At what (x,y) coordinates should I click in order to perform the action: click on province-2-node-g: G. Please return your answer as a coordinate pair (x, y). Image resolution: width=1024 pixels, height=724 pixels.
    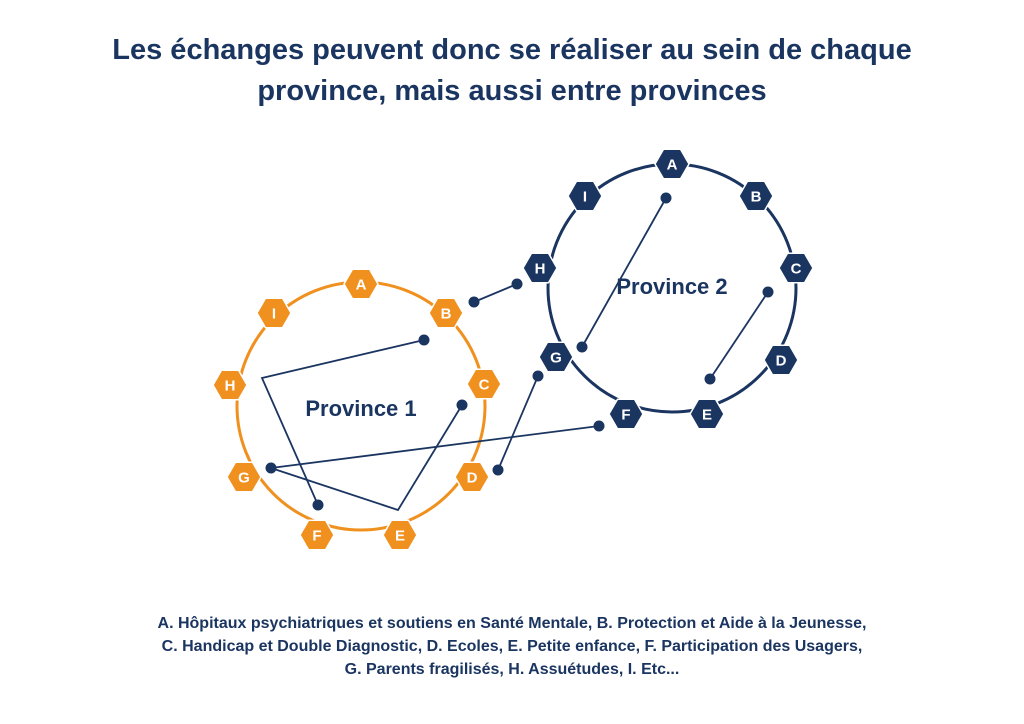
    Looking at the image, I should click on (556, 357).